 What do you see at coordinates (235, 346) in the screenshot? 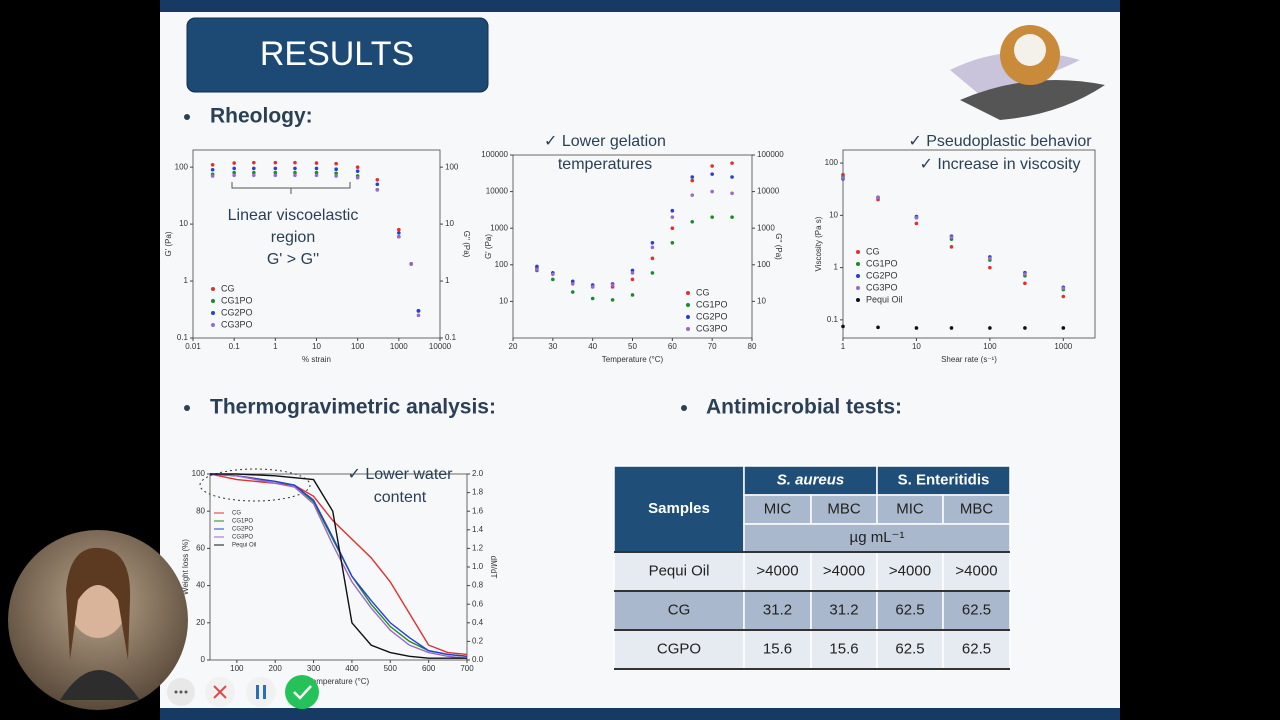
I see `x-tick-label: 0.1` at bounding box center [235, 346].